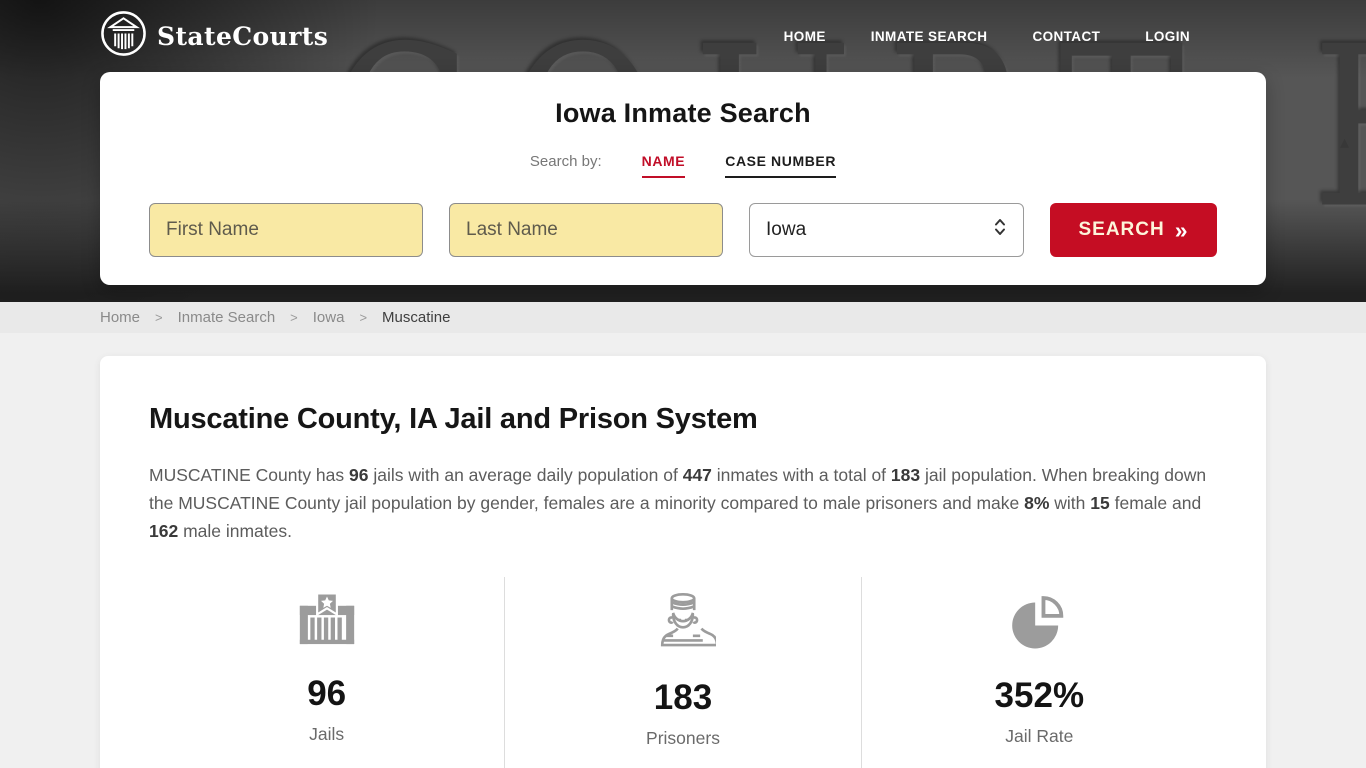 This screenshot has width=1366, height=768. I want to click on breadcrumb-current: Muscatine, so click(416, 317).